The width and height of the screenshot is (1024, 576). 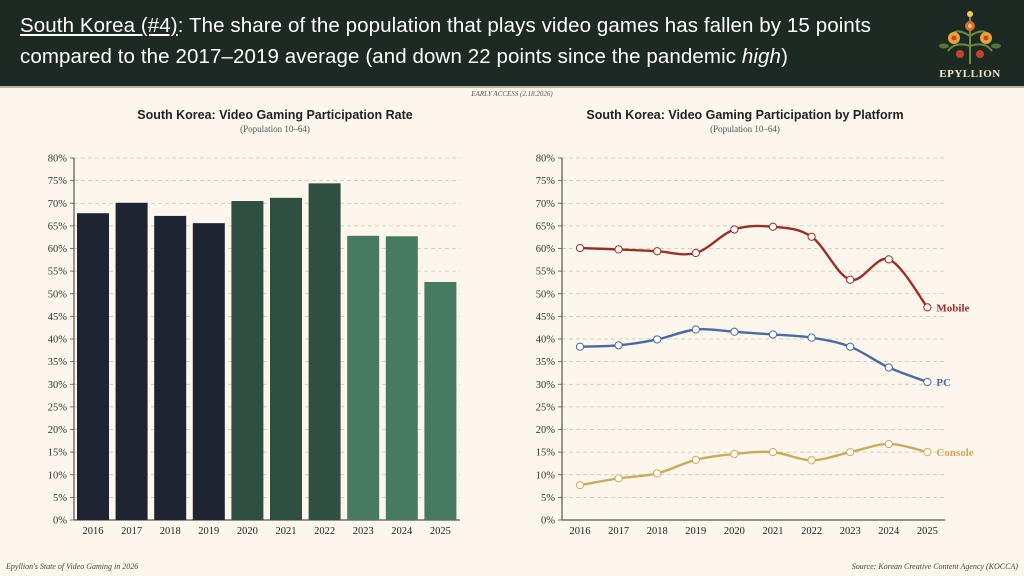 I want to click on bar-chart-ytick-label: 5%, so click(x=60, y=498).